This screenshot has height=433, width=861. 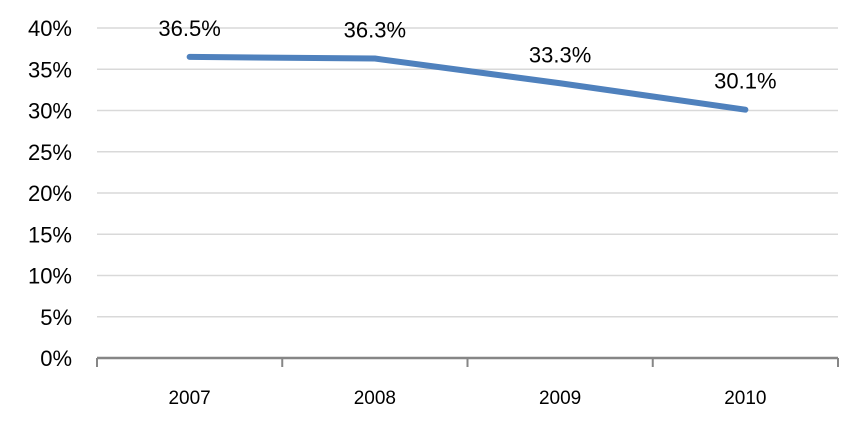 What do you see at coordinates (467, 398) in the screenshot?
I see `x-axis-tick-labels: 2007 2008 2009 2010` at bounding box center [467, 398].